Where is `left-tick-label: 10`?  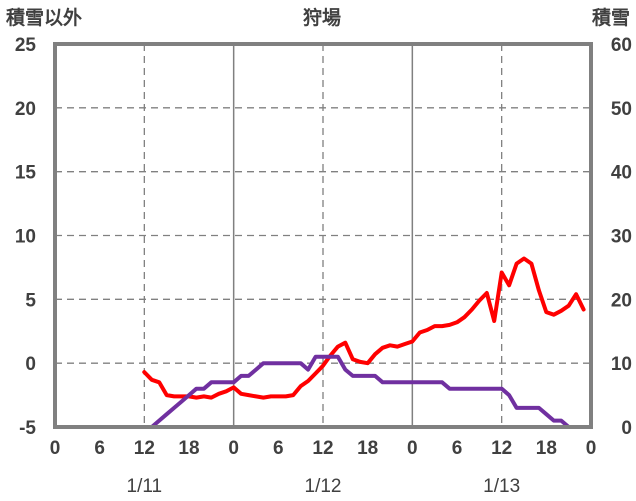
left-tick-label: 10 is located at coordinates (25, 237).